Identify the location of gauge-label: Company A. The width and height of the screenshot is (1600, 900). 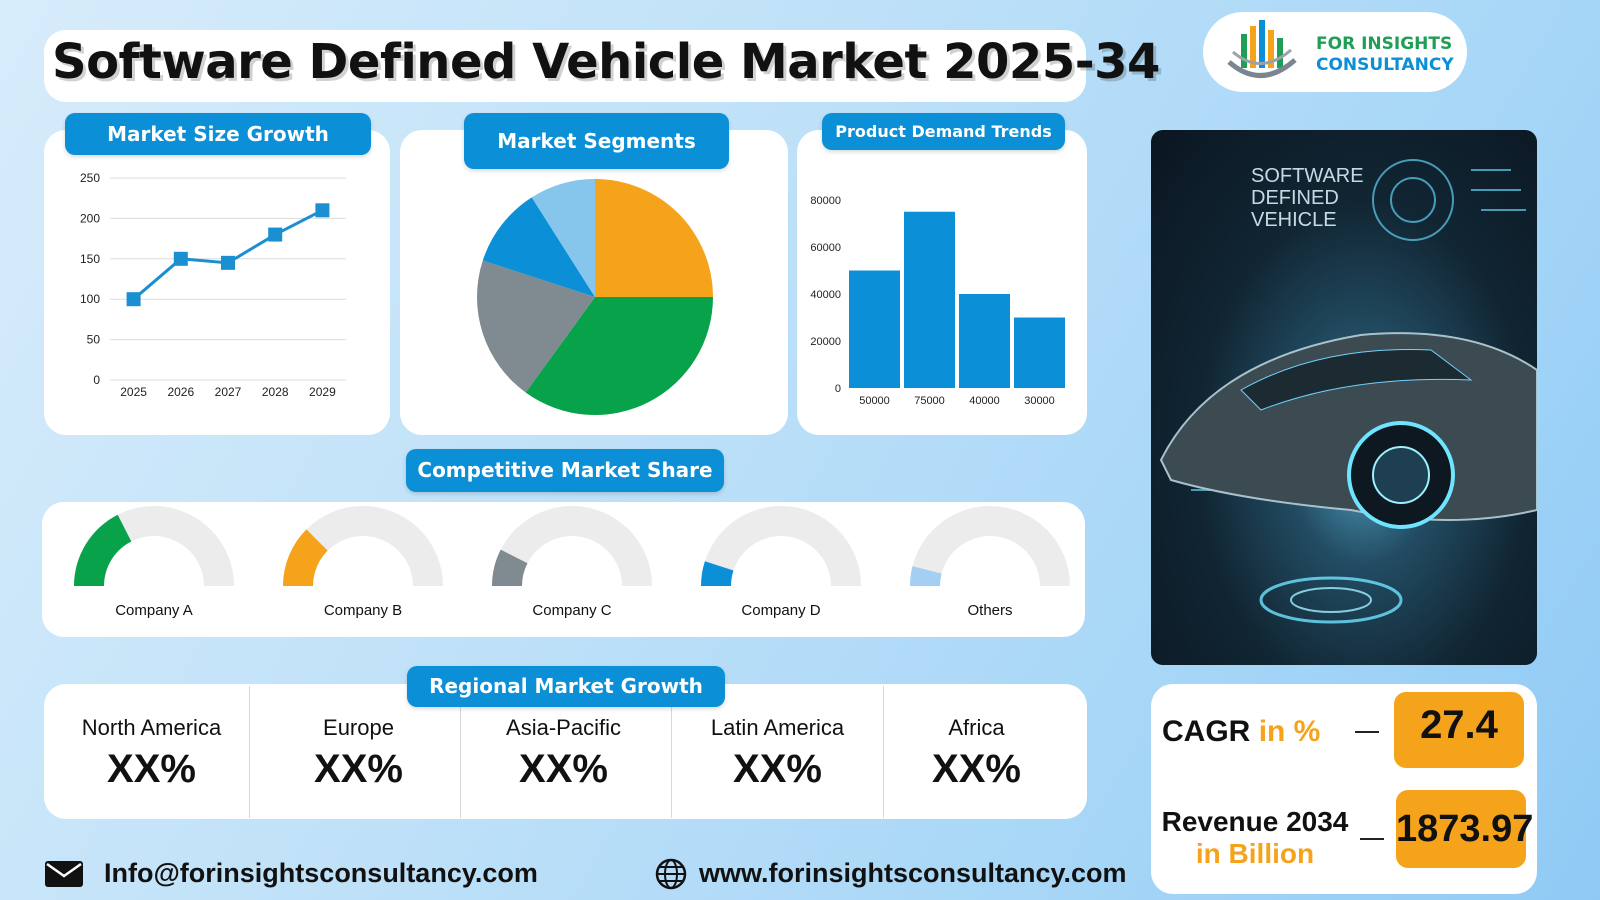
(154, 610).